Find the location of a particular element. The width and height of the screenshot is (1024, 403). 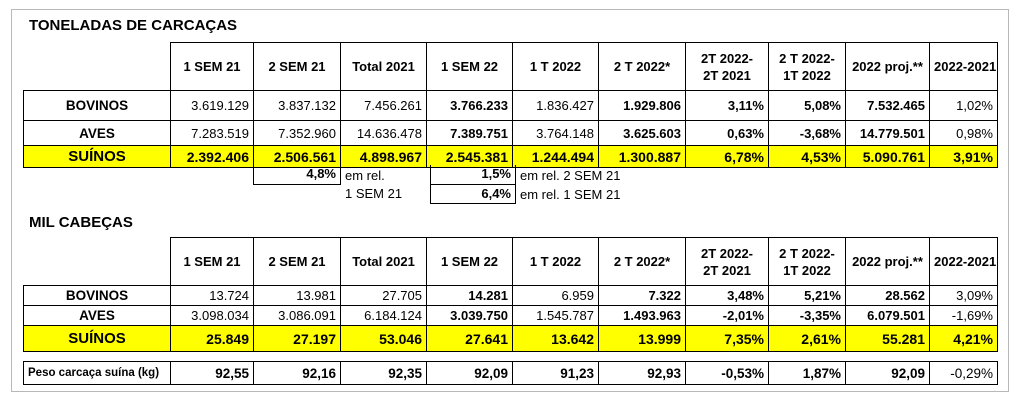

cell: 28.562 is located at coordinates (887, 295).